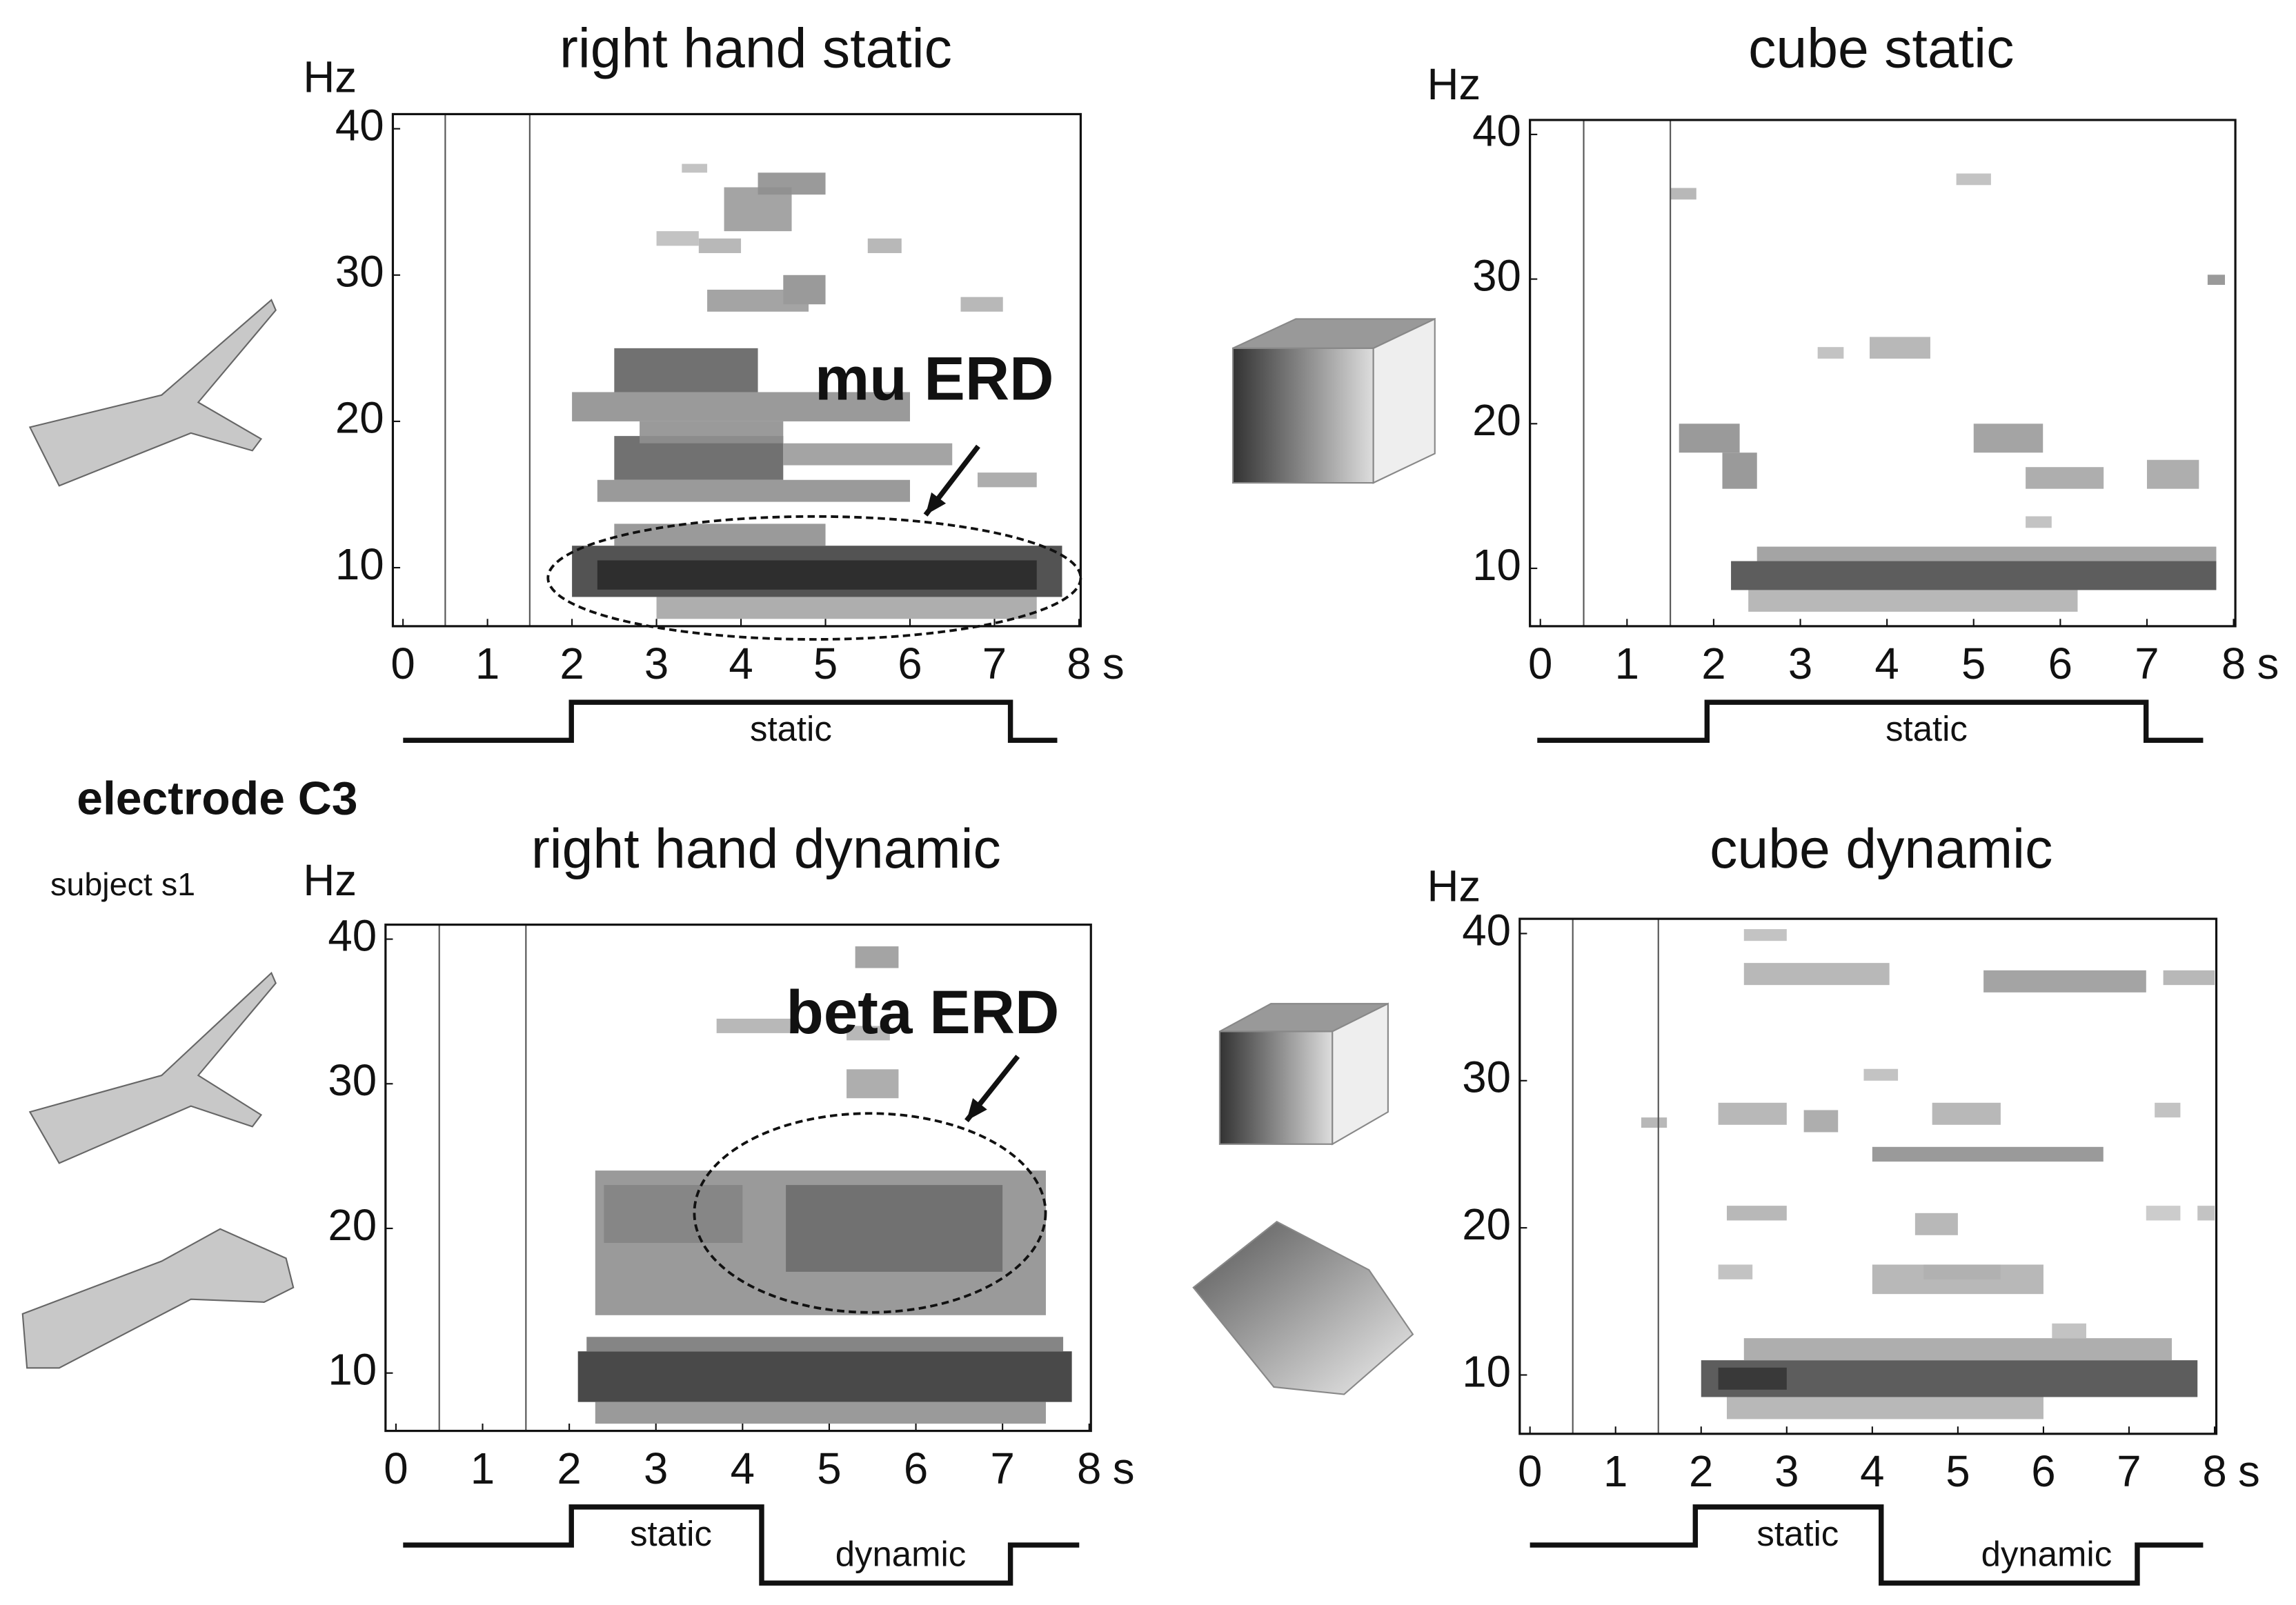 The width and height of the screenshot is (2296, 1605). I want to click on hand-icon, so click(158, 834).